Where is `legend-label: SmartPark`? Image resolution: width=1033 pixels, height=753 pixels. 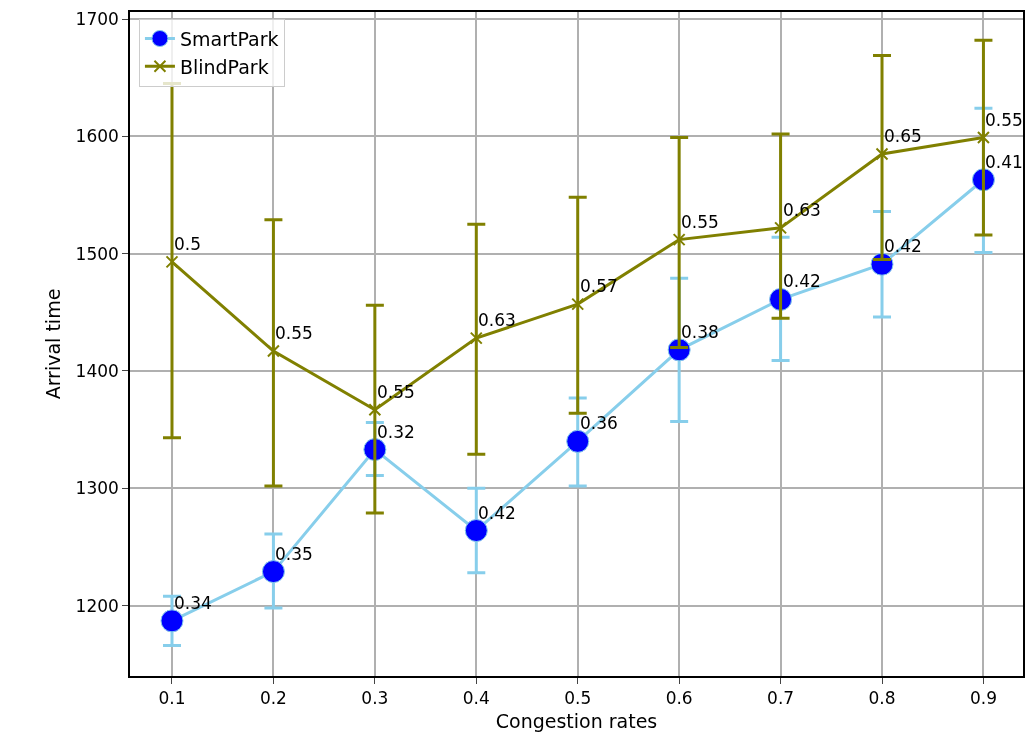 legend-label: SmartPark is located at coordinates (229, 38).